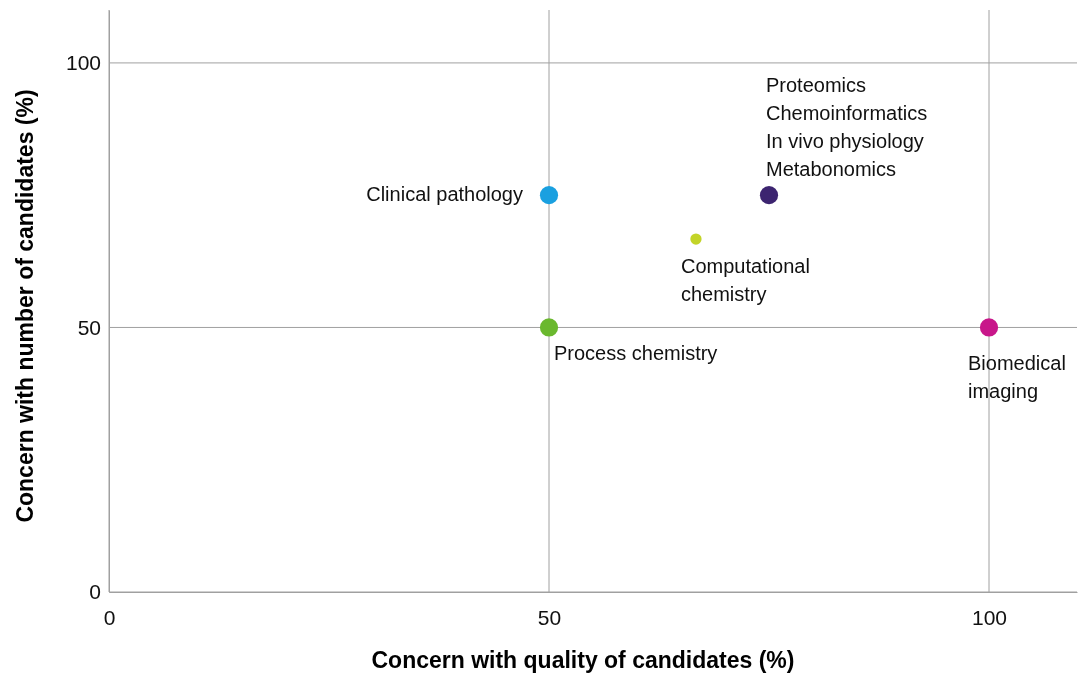 This screenshot has width=1083, height=678. I want to click on annotation: Biomedical imaging, so click(1017, 377).